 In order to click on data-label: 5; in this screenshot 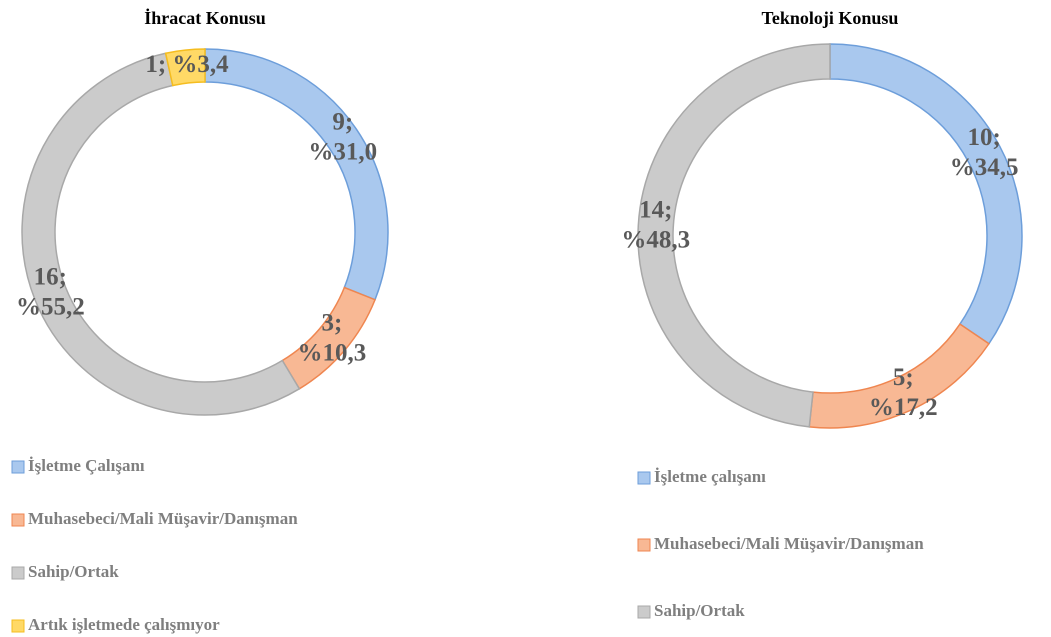, I will do `click(903, 377)`.